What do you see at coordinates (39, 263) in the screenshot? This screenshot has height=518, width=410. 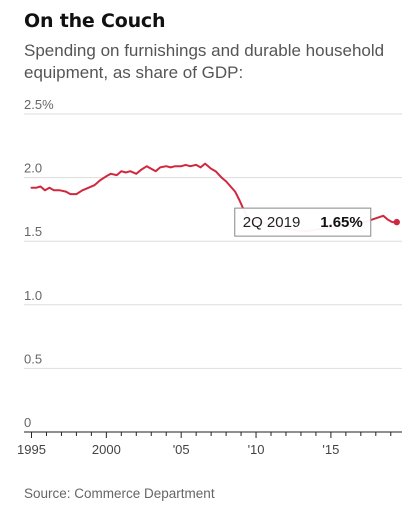 I see `y-axis-ticks: 2.5% 2.0 1.5 1.0 0.5 0` at bounding box center [39, 263].